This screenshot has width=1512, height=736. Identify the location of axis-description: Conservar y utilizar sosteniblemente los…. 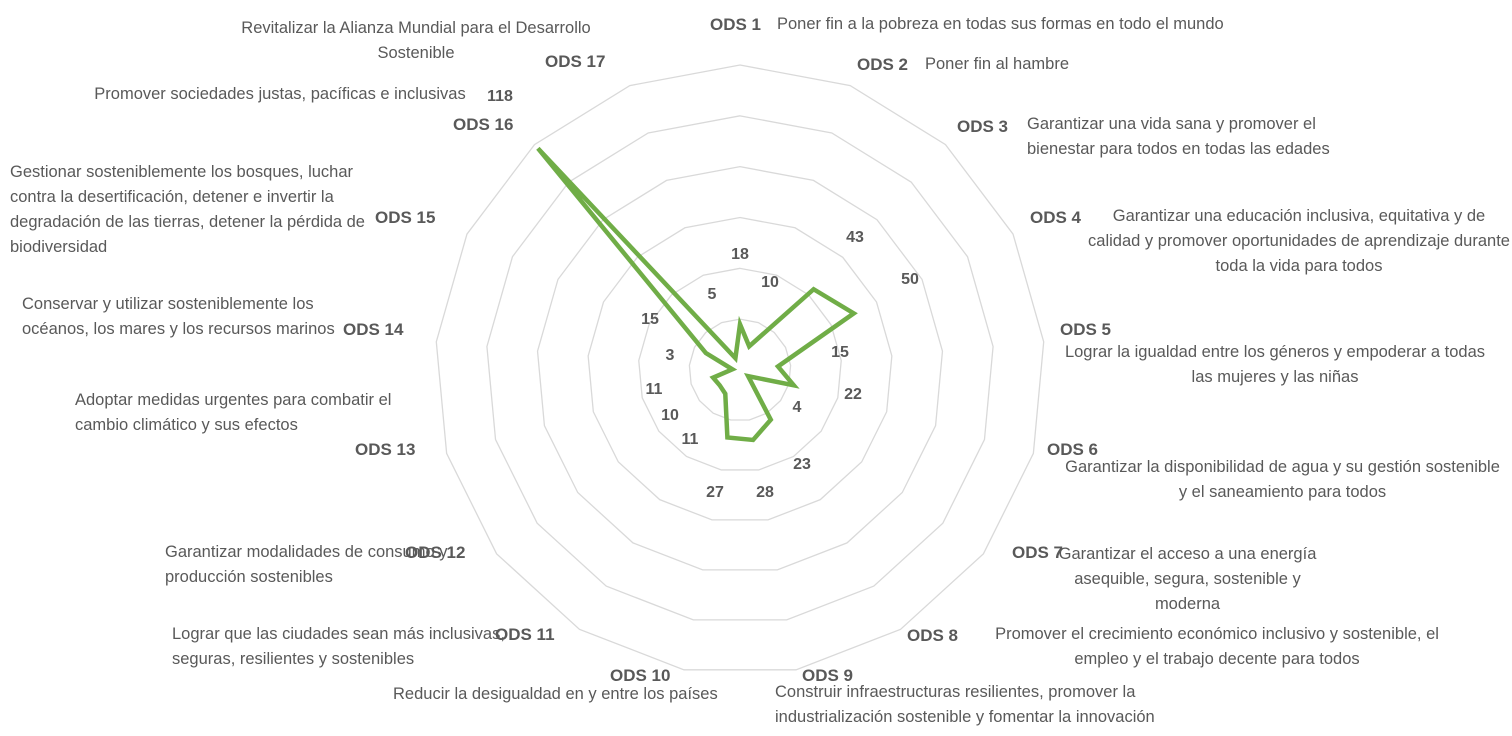
(178, 316).